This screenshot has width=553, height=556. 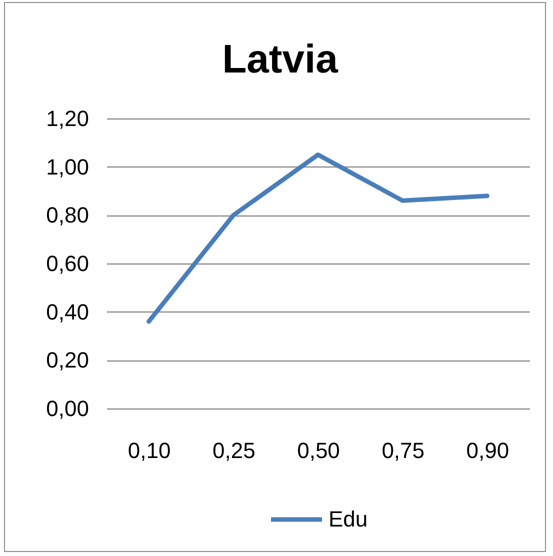 I want to click on y-tick-label: 1,20, so click(x=67, y=118).